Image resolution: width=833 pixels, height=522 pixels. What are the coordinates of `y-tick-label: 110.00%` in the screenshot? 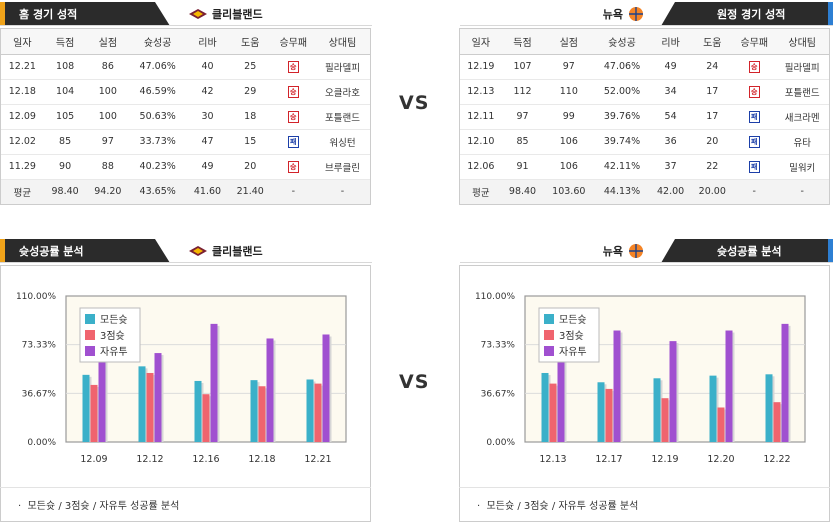 It's located at (495, 297).